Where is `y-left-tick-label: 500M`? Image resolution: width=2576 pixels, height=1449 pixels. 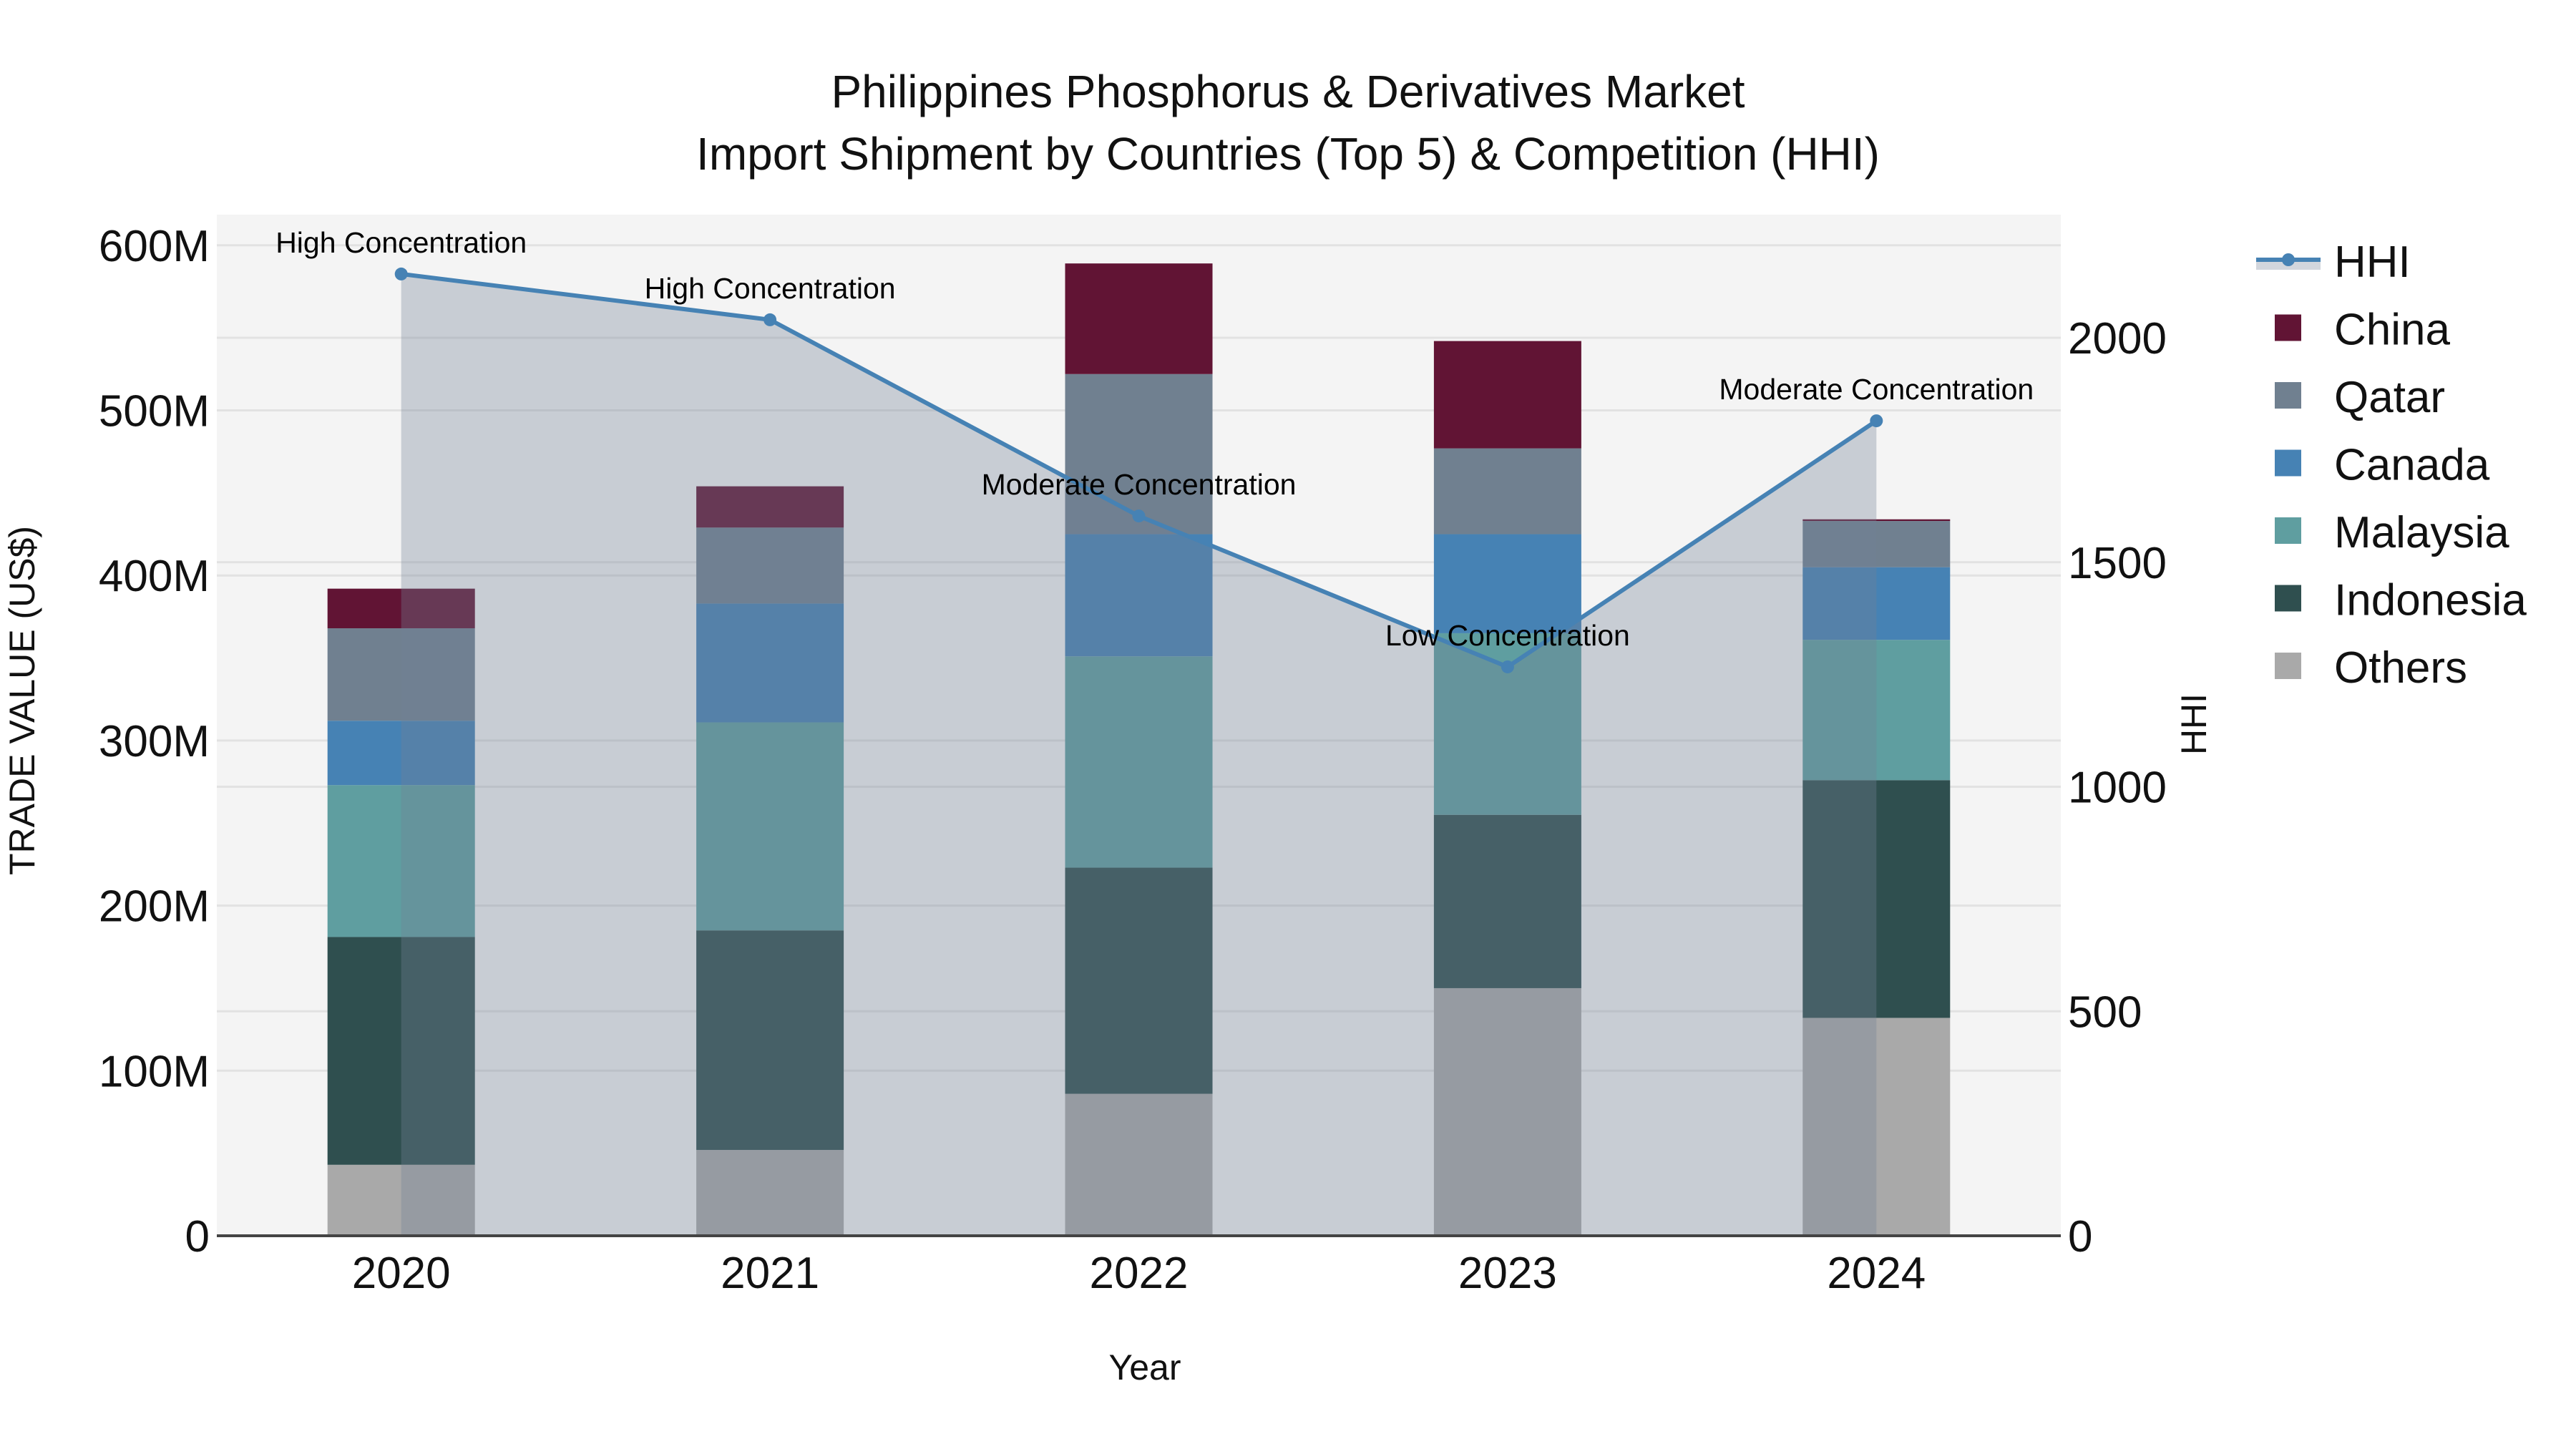 y-left-tick-label: 500M is located at coordinates (154, 411).